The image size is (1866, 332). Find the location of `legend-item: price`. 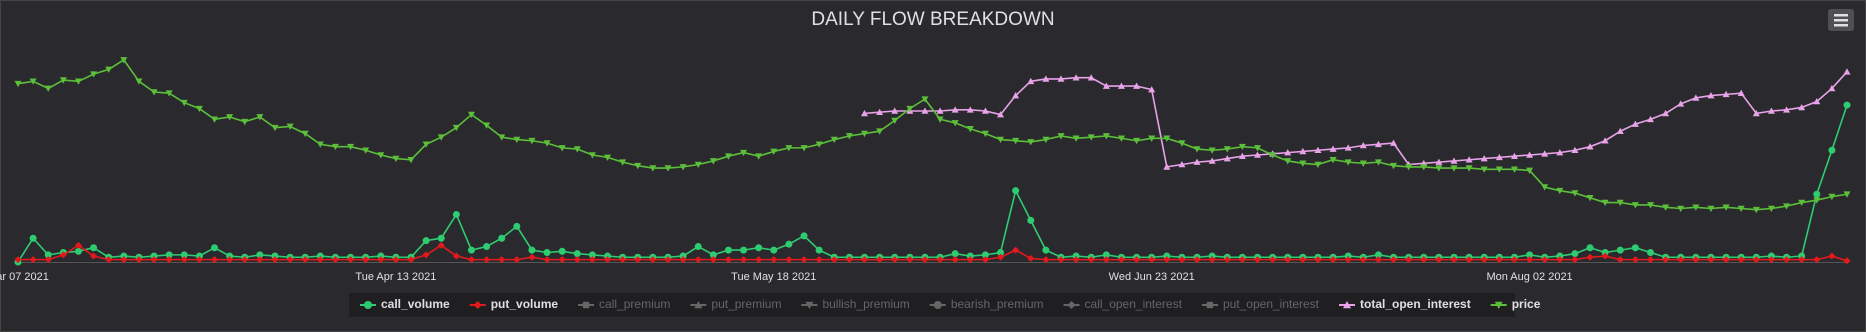

legend-item: price is located at coordinates (1515, 304).